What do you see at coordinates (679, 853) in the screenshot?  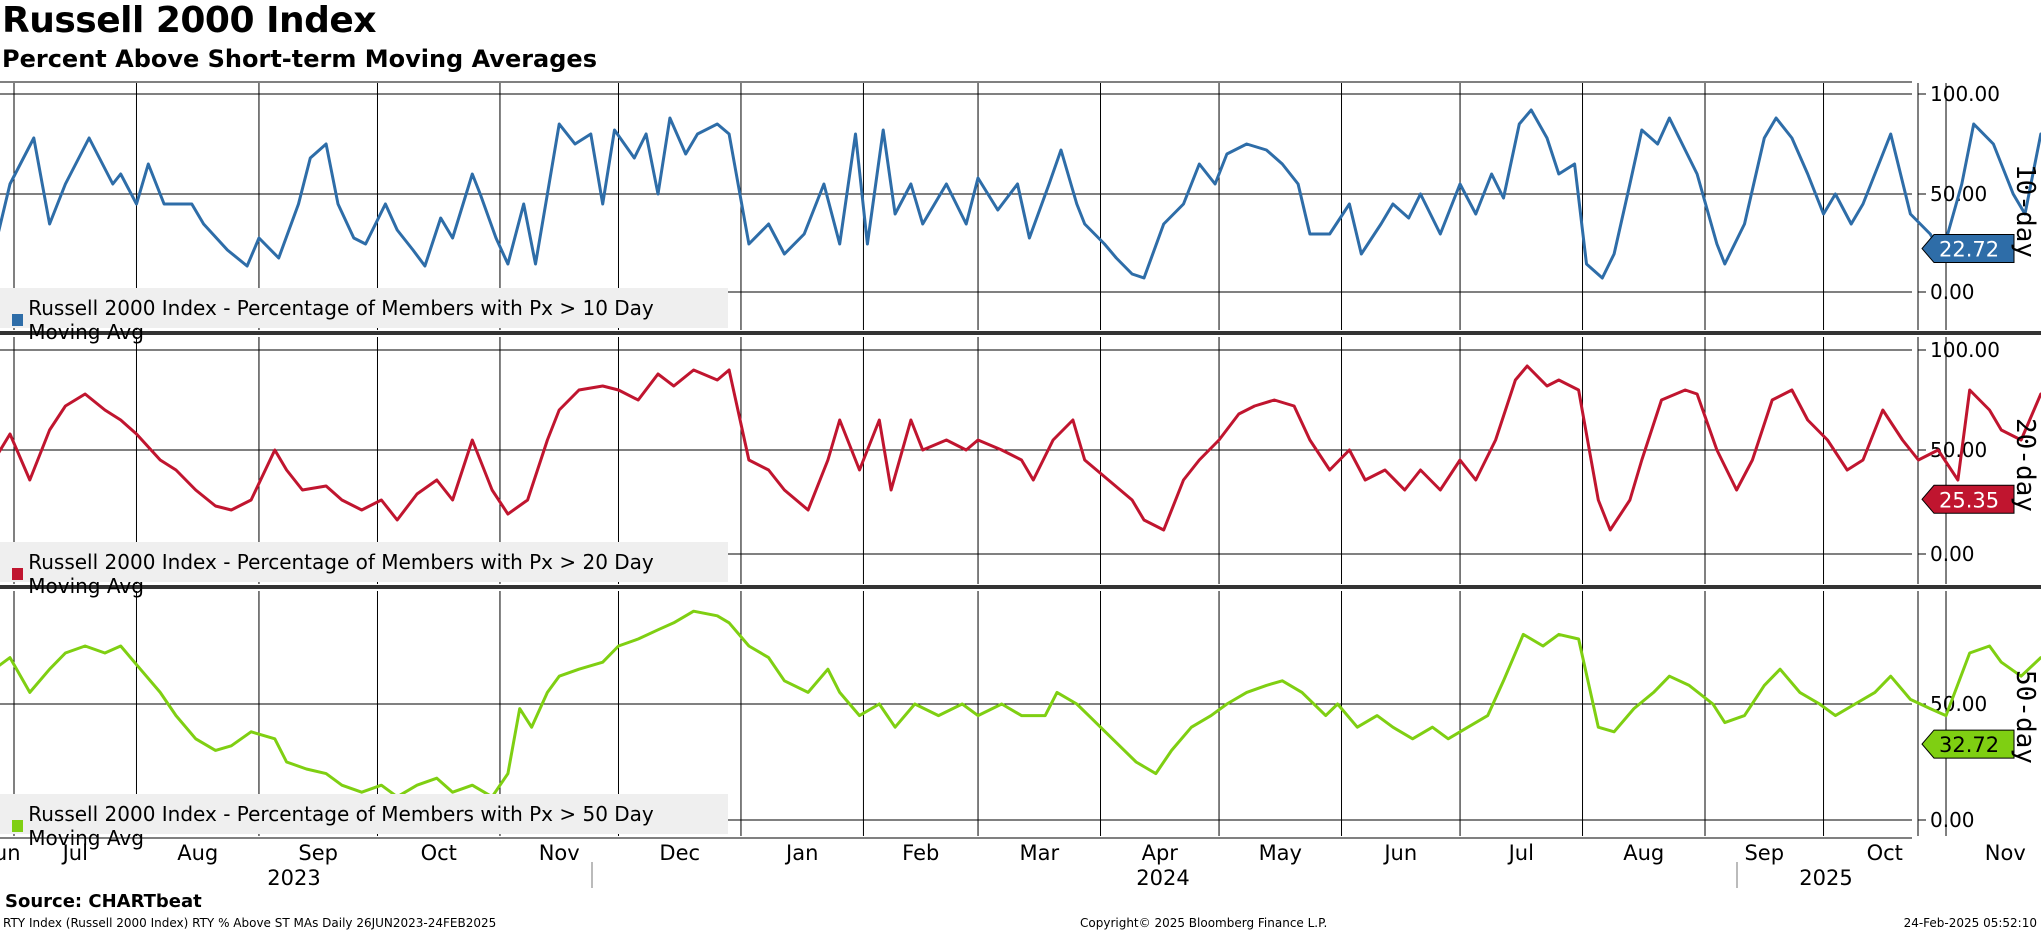 I see `x-tick-label: Dec` at bounding box center [679, 853].